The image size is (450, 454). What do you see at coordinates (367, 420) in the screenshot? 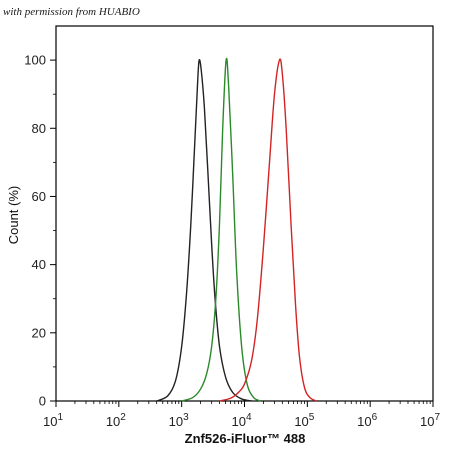
I see `x-tick-label: 10⁶` at bounding box center [367, 420].